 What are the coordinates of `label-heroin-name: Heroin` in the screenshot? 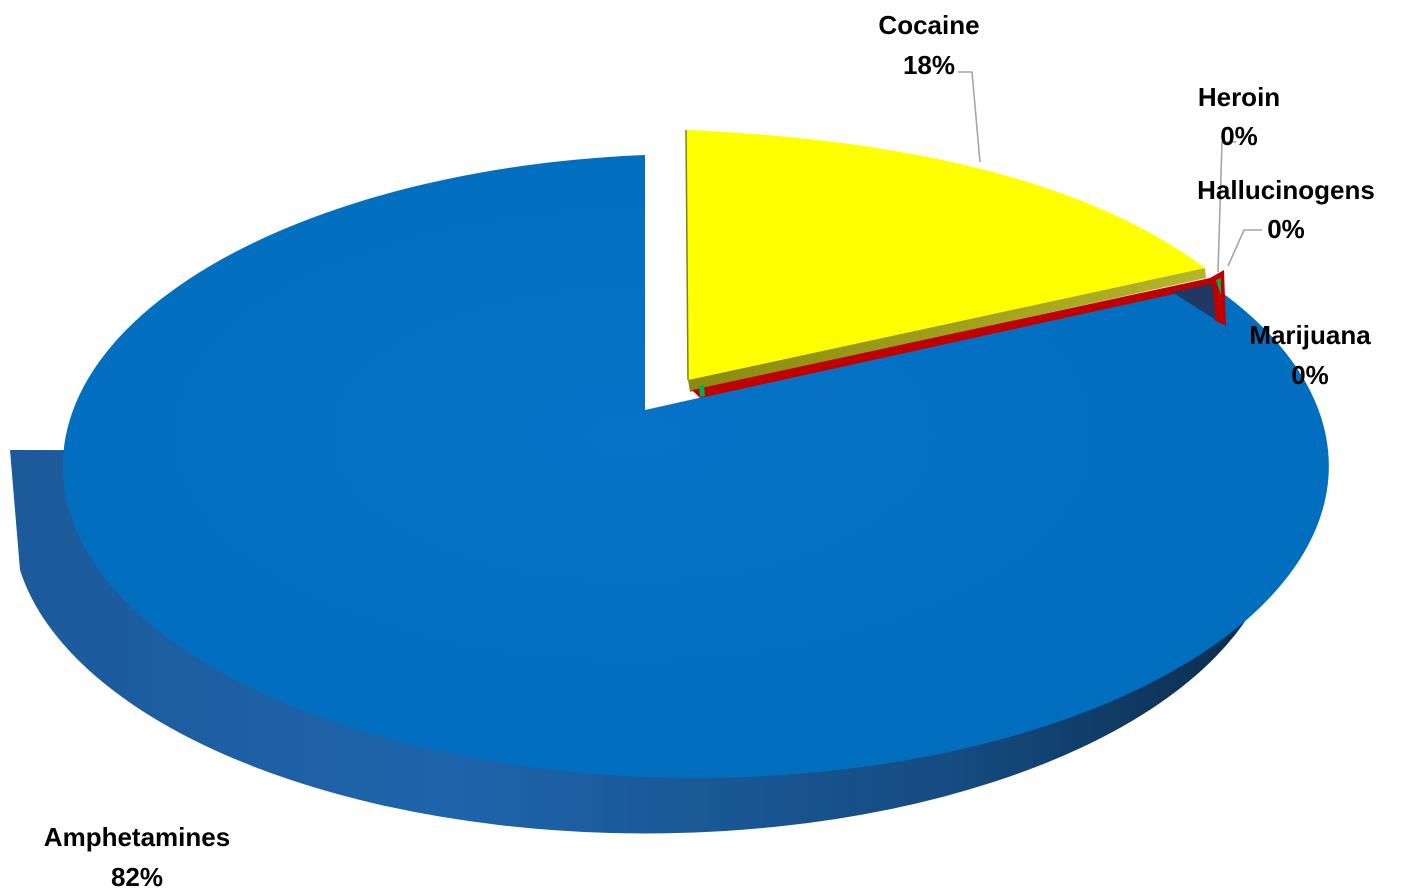 It's located at (1239, 97).